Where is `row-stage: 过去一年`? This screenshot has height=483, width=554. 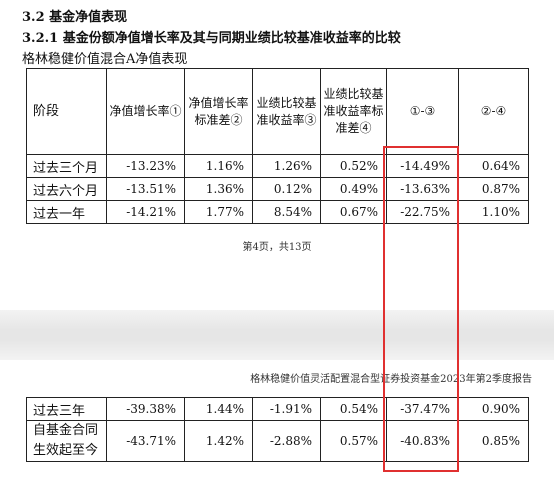 row-stage: 过去一年 is located at coordinates (66, 212).